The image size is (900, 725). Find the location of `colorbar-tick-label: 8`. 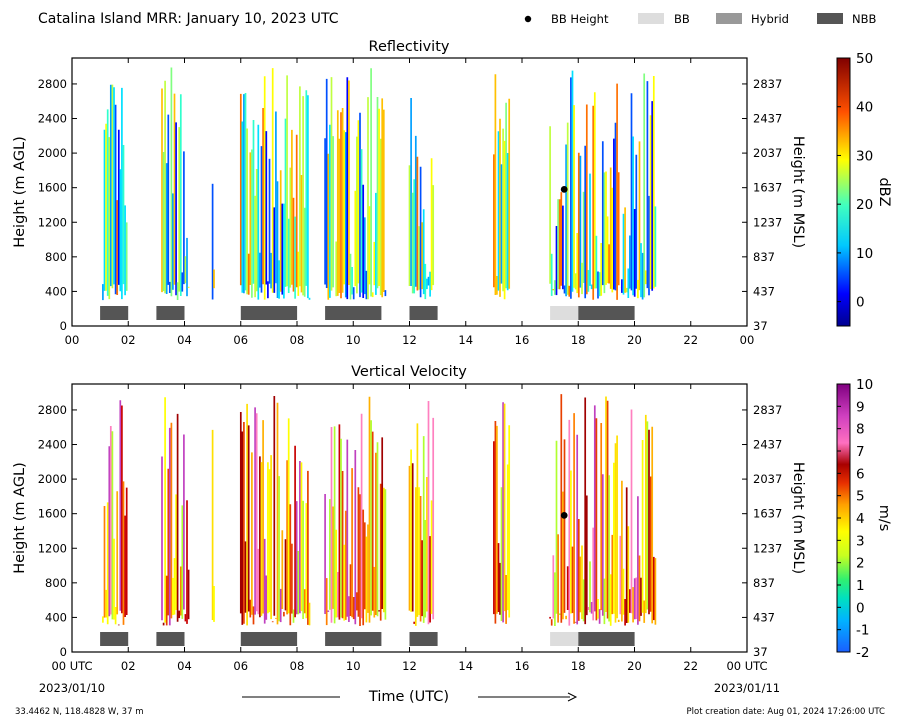

colorbar-tick-label: 8 is located at coordinates (860, 430).